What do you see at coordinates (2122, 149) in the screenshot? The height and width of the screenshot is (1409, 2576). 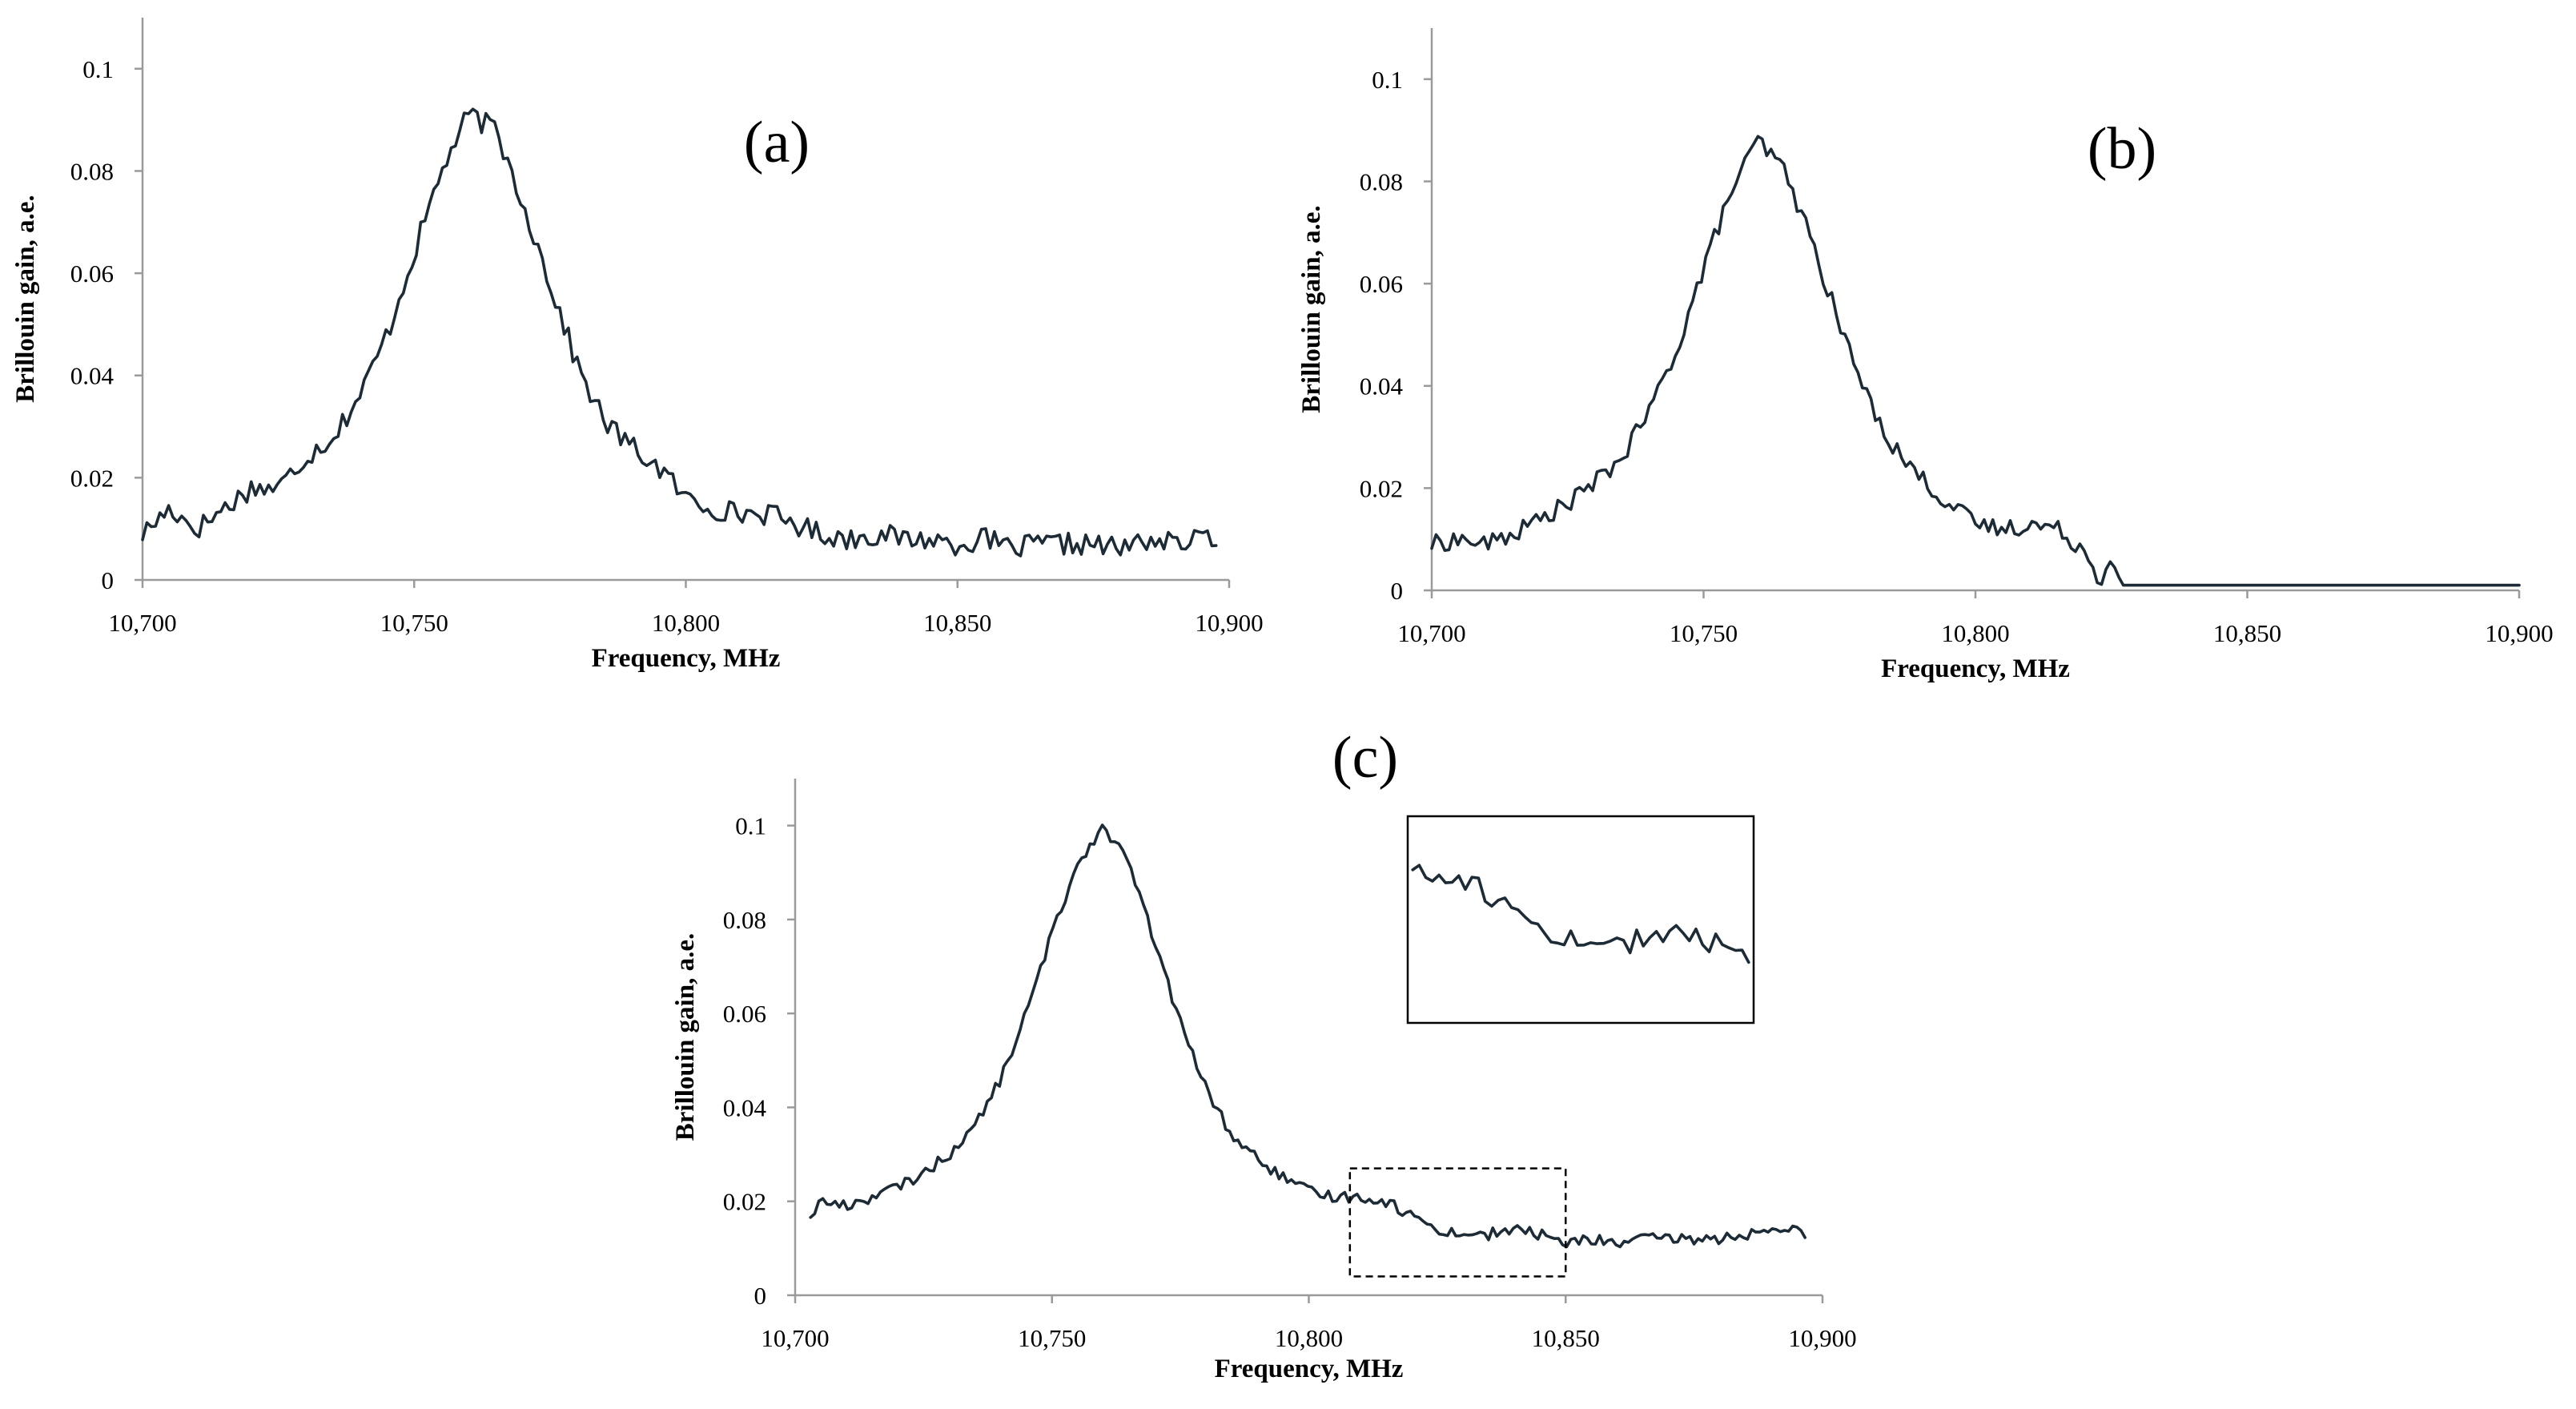 I see `panel-label: (b)` at bounding box center [2122, 149].